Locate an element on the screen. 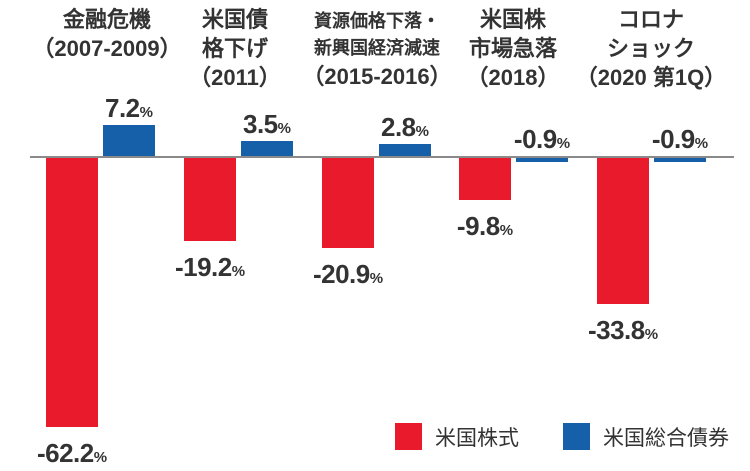  value-number: -33.8 is located at coordinates (616, 330).